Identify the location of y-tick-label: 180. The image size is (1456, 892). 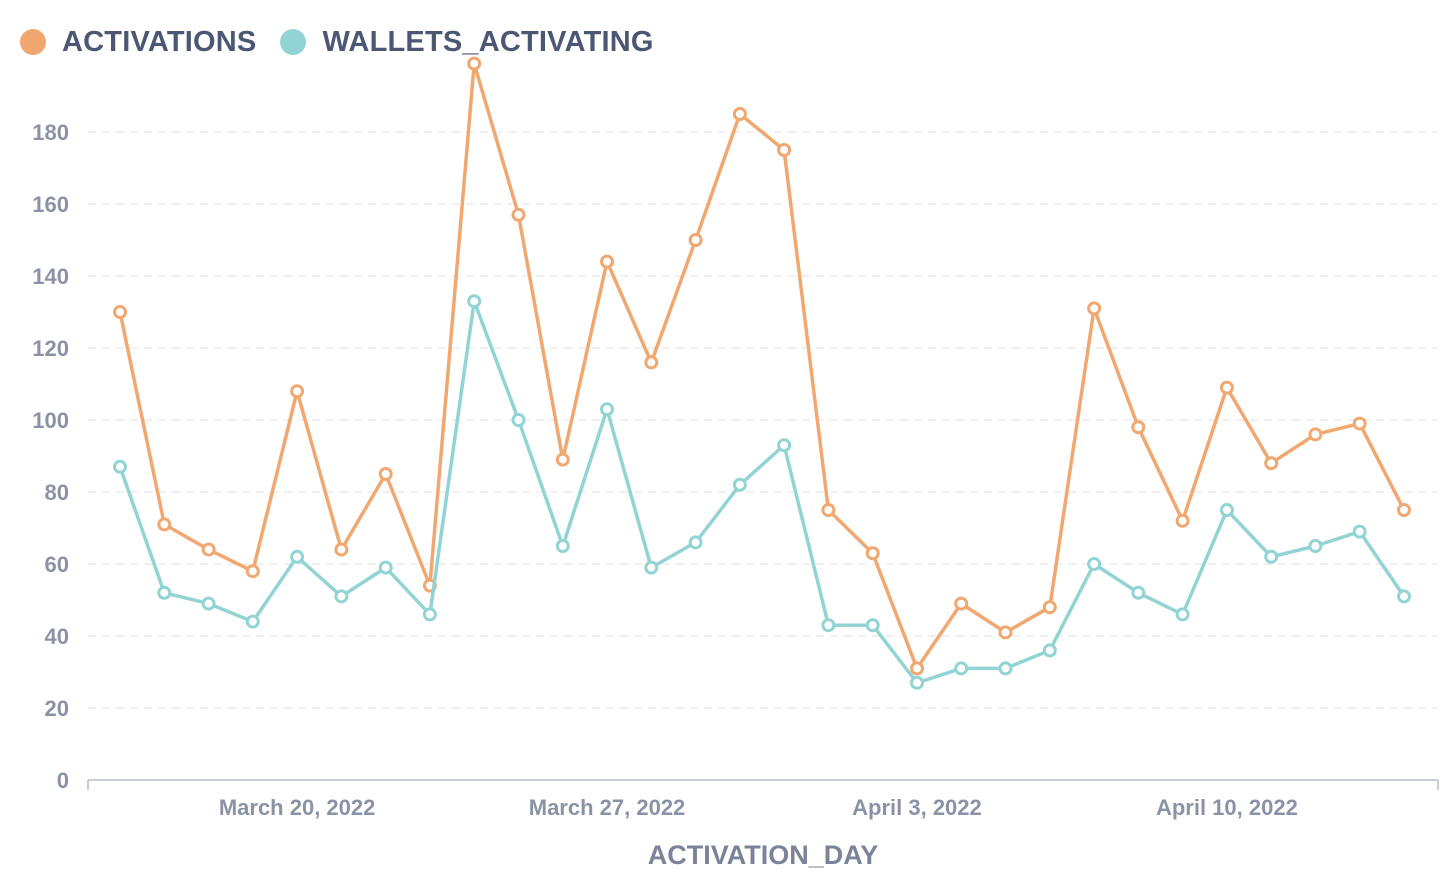
(50, 132).